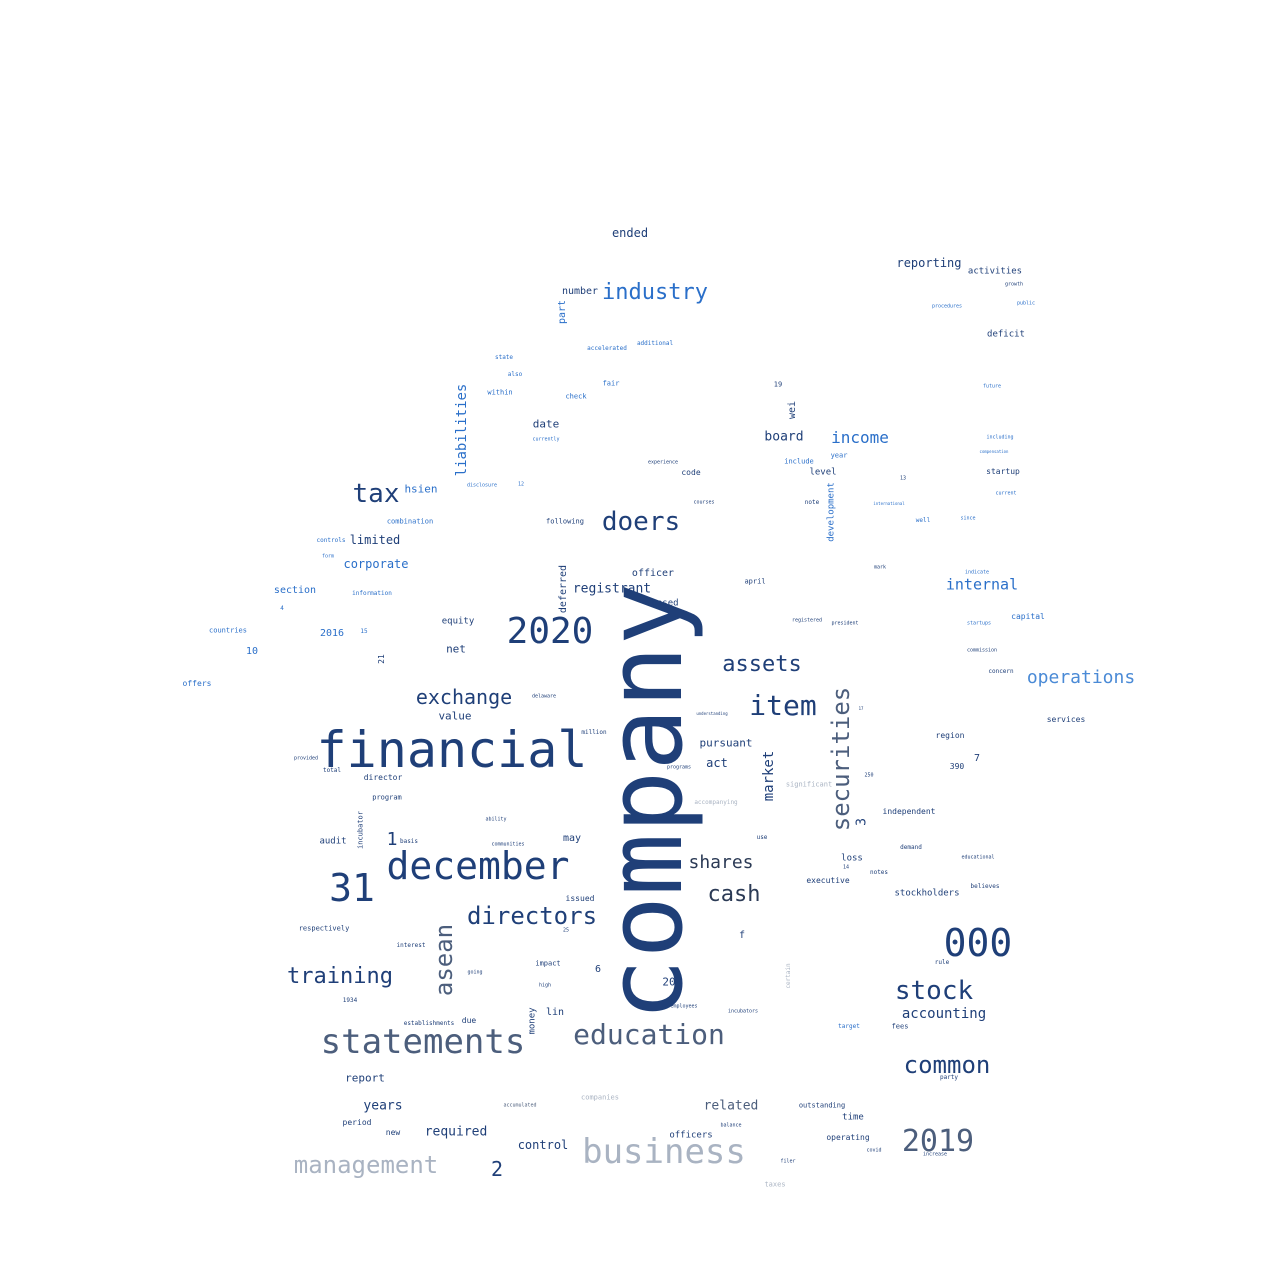 The height and width of the screenshot is (1280, 1280). Describe the element at coordinates (331, 540) in the screenshot. I see `word: controls` at that location.